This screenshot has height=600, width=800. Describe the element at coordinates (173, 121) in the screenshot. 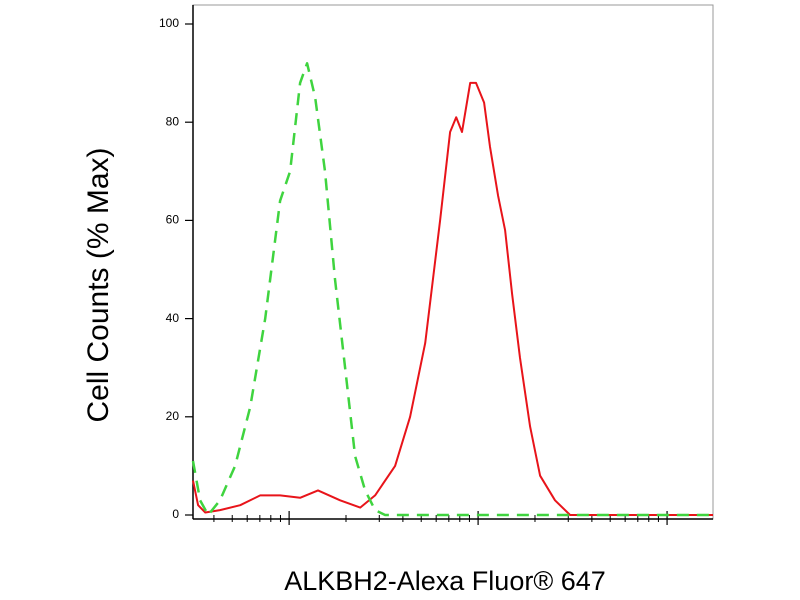

I see `y-tick-label: 80` at that location.